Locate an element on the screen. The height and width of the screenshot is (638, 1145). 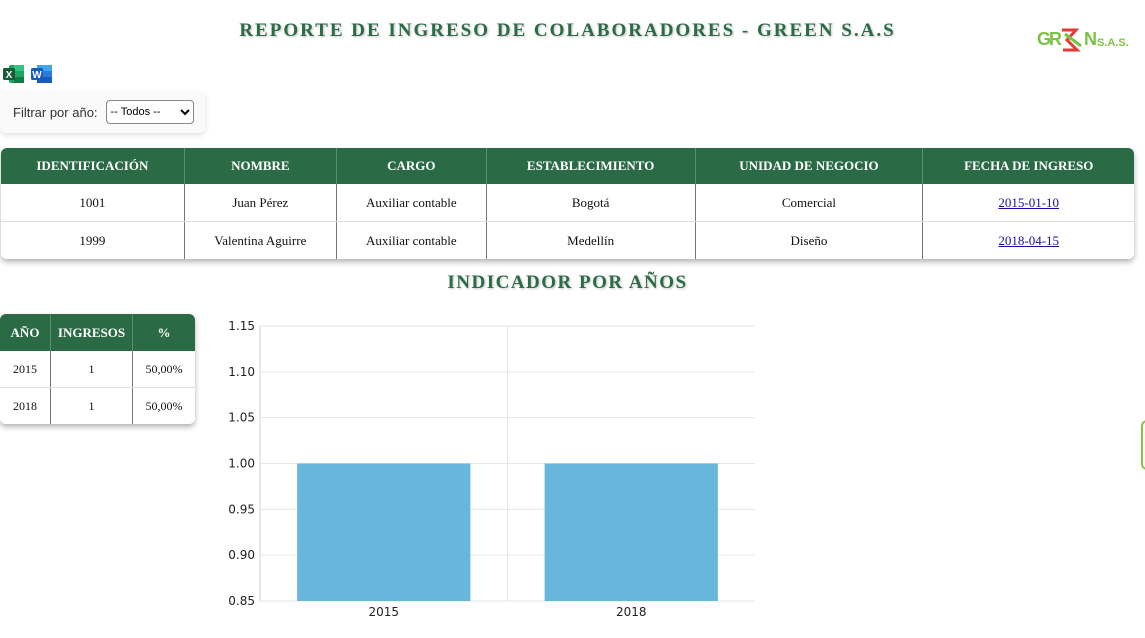
svg-text: N is located at coordinates (1090, 39).